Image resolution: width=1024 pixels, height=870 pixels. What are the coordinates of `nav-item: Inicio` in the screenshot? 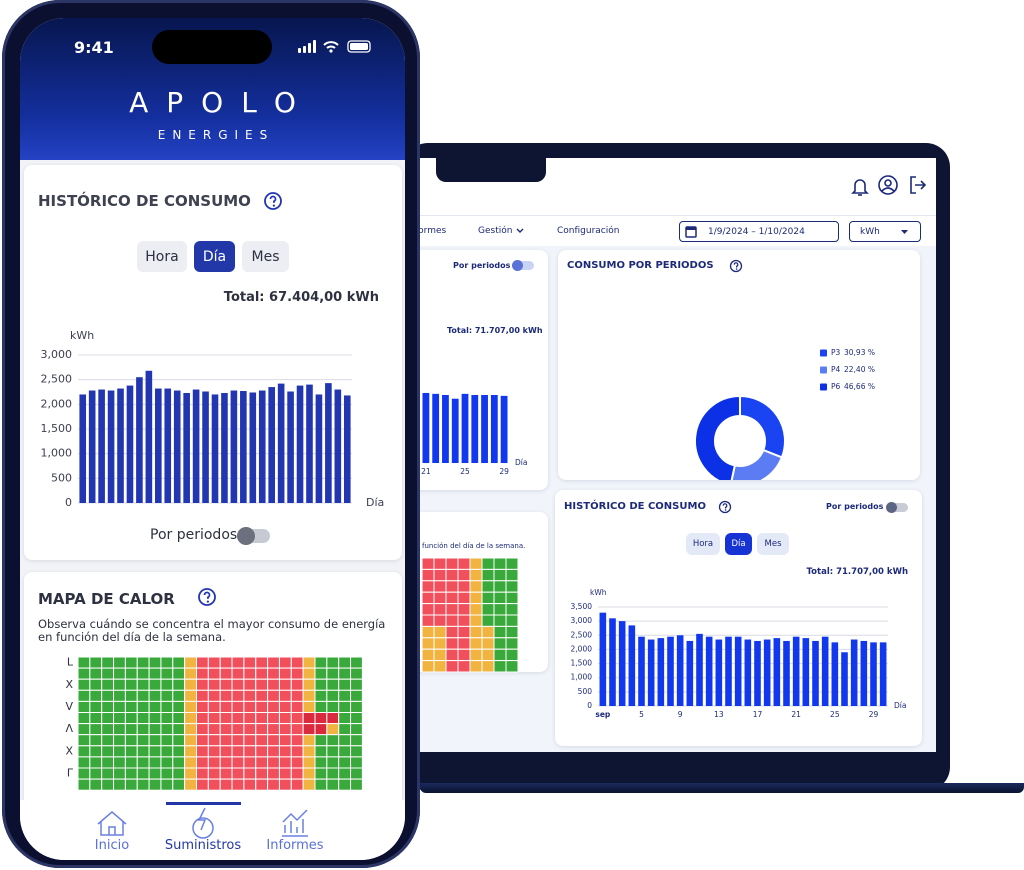 It's located at (112, 845).